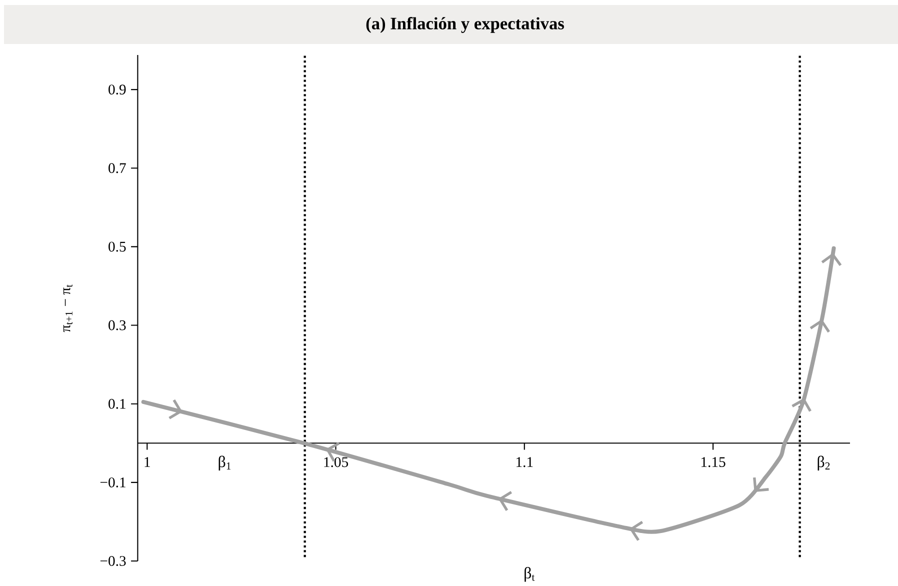  What do you see at coordinates (824, 463) in the screenshot?
I see `annotation: β$_{2}$` at bounding box center [824, 463].